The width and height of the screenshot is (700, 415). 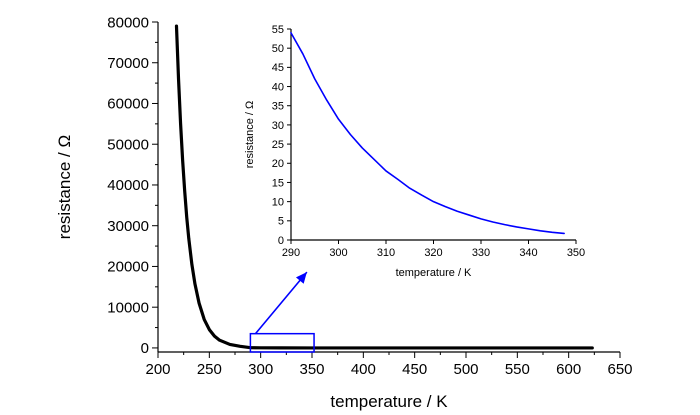 What do you see at coordinates (128, 226) in the screenshot?
I see `y-tick-label: 30000` at bounding box center [128, 226].